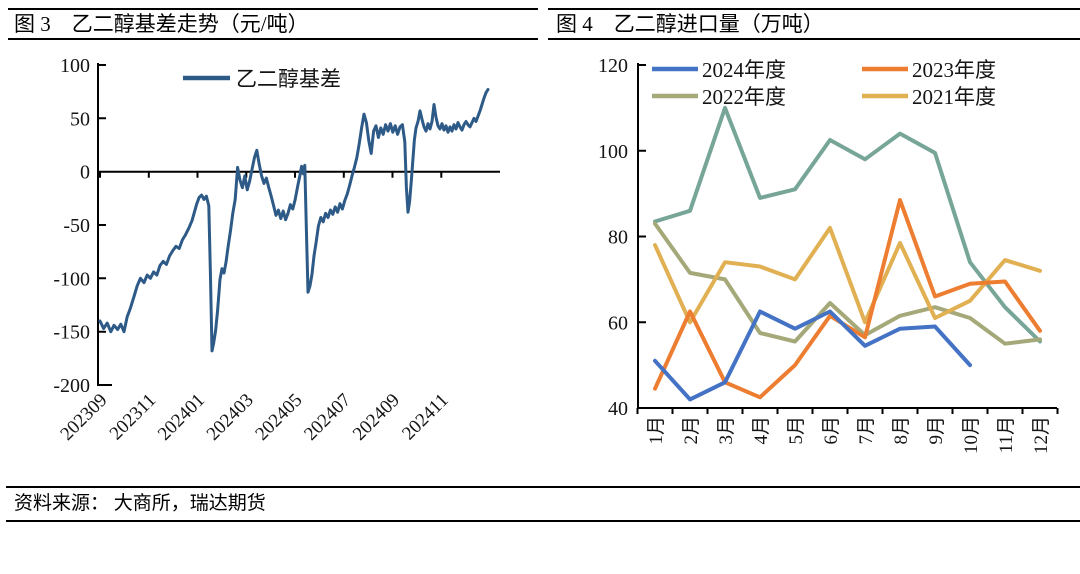  I want to click on basis-x-label: 202309, so click(83, 417).